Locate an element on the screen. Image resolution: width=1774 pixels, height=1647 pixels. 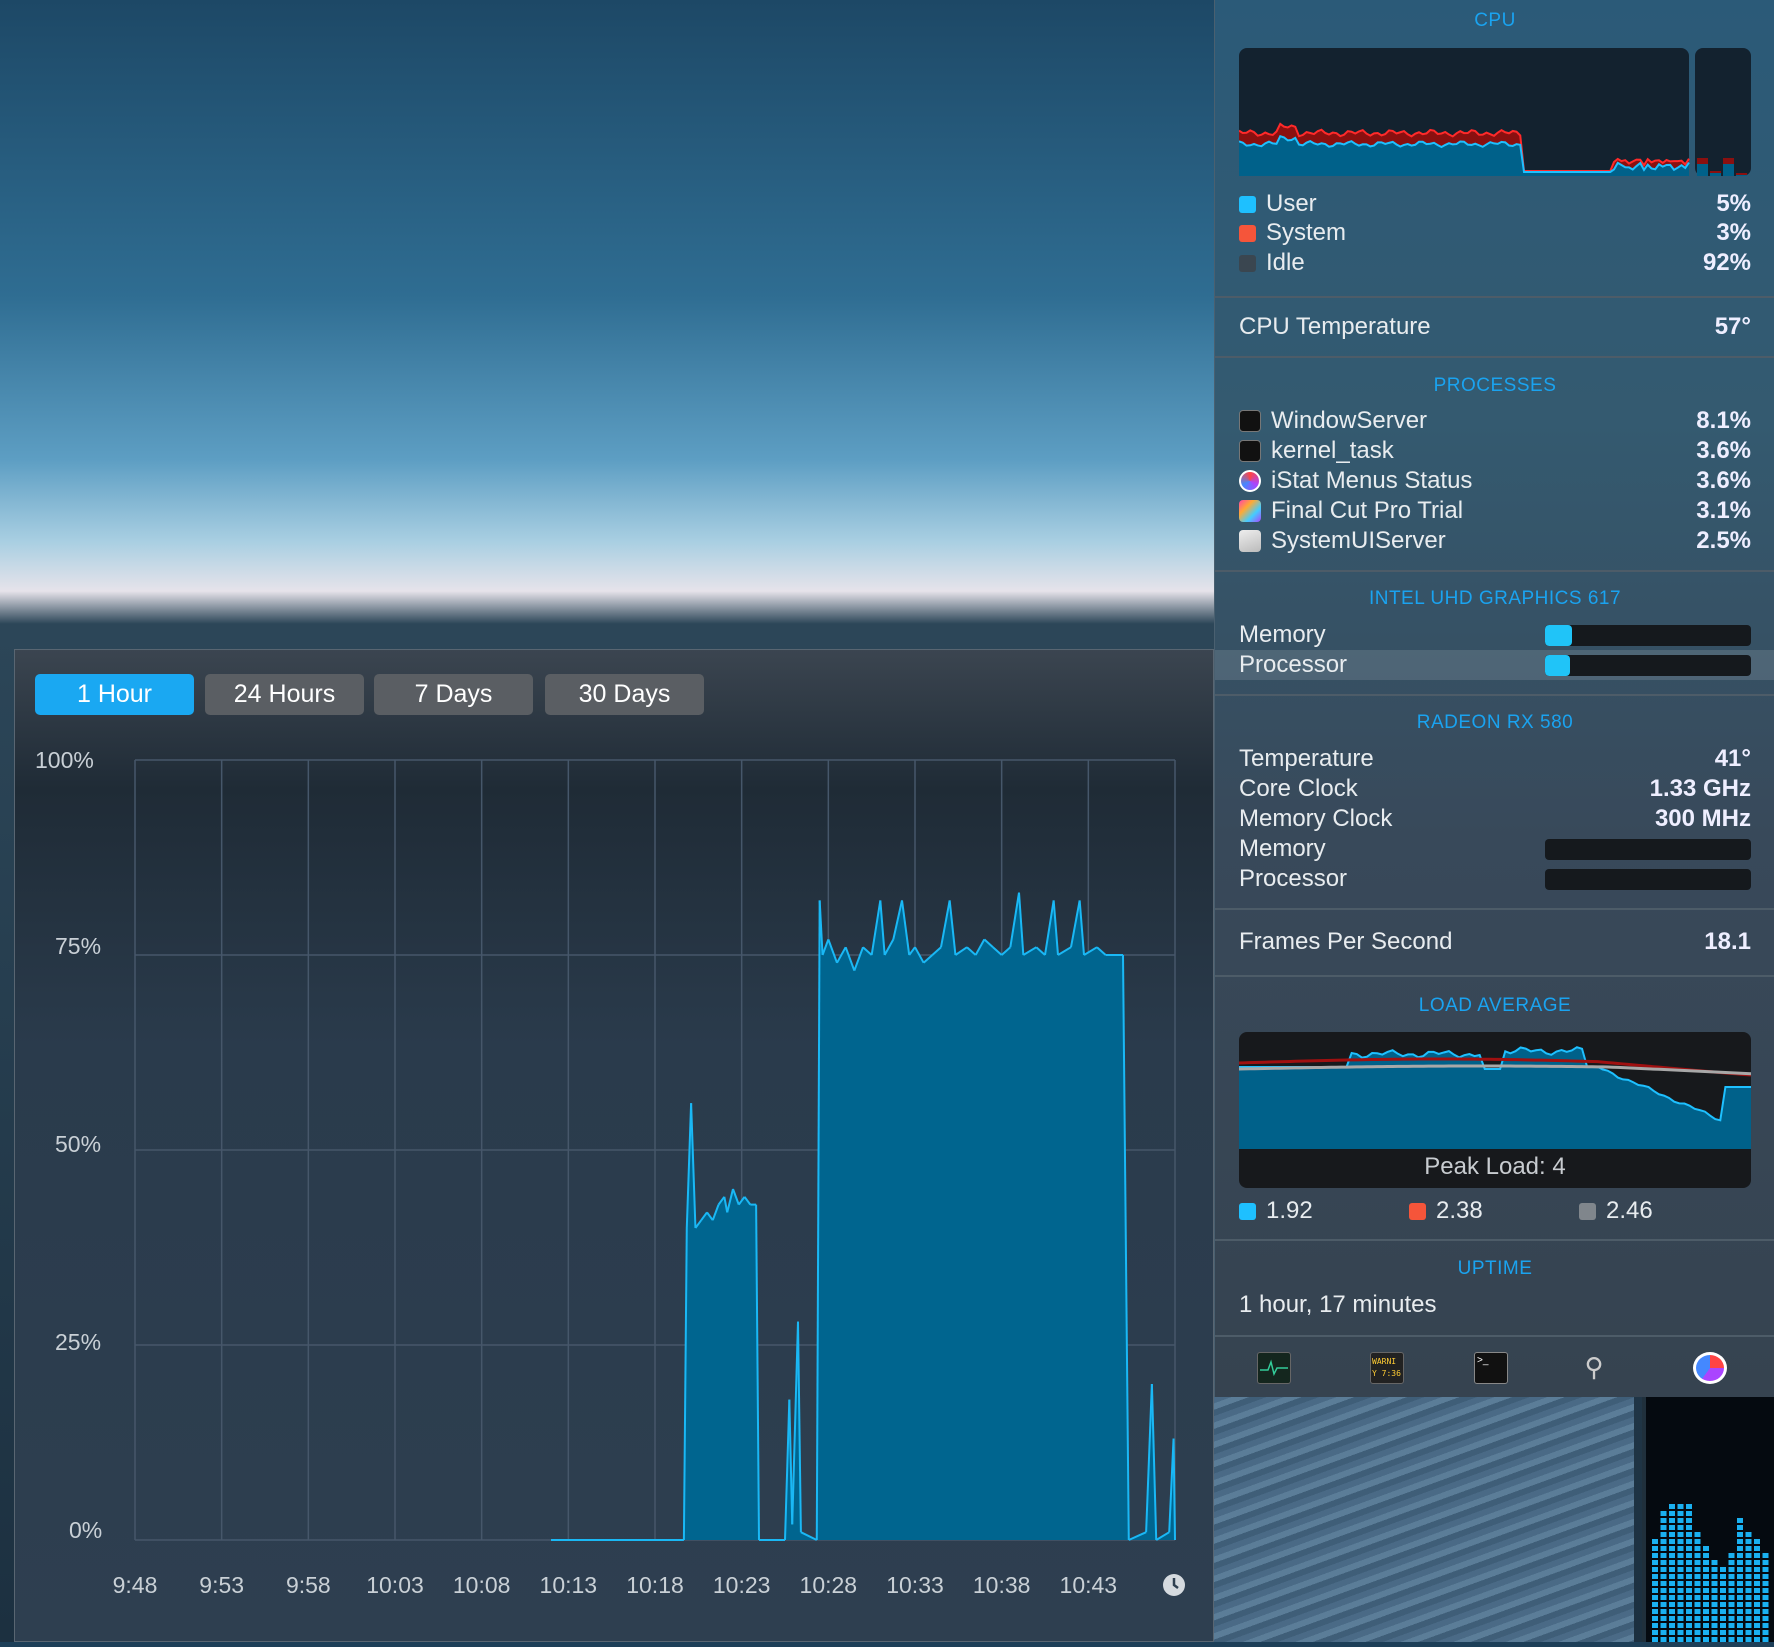
process-cpu: 2.5% is located at coordinates (1723, 540).